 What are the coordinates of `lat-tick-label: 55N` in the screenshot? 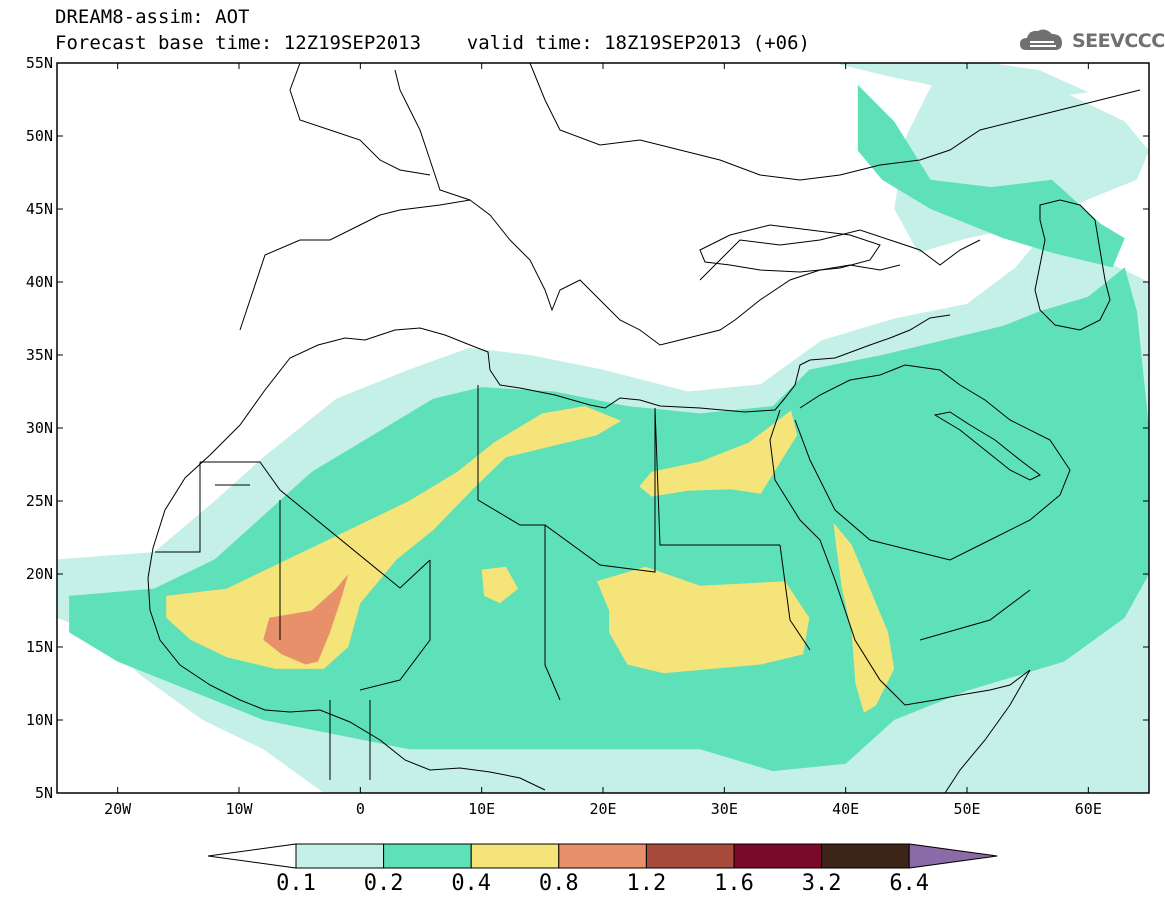 It's located at (39, 63).